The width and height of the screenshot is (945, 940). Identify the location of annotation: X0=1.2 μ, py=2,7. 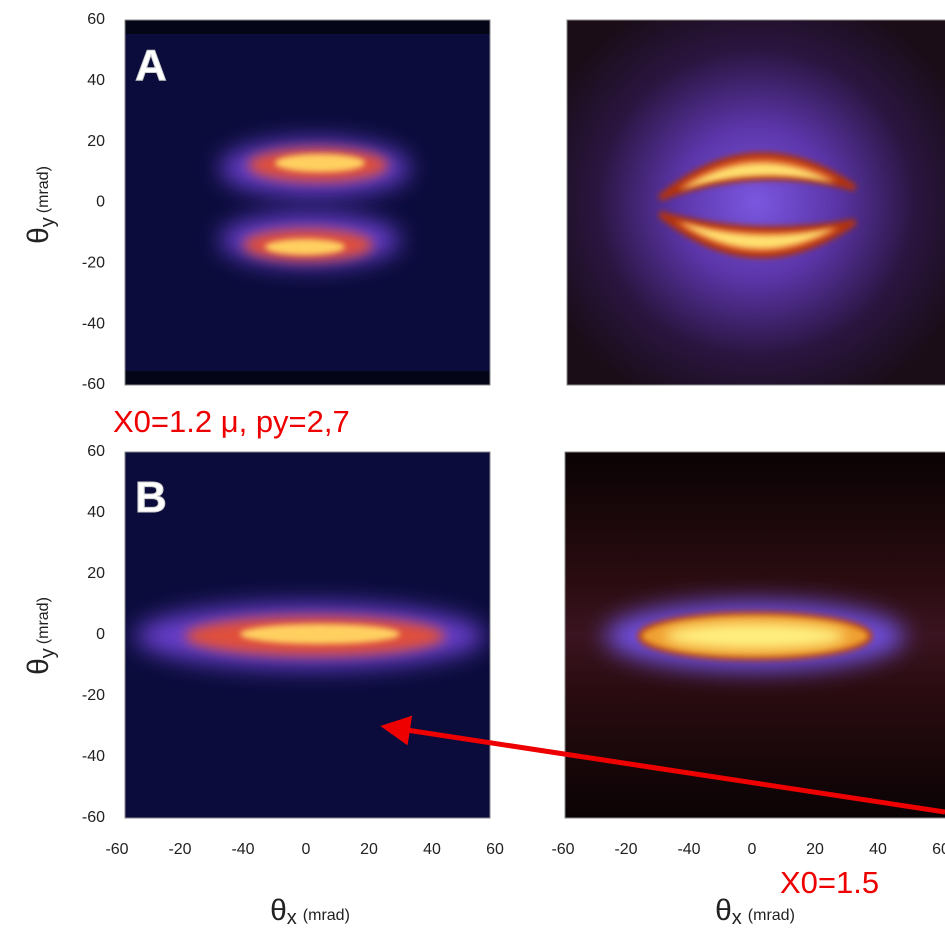
(231, 421).